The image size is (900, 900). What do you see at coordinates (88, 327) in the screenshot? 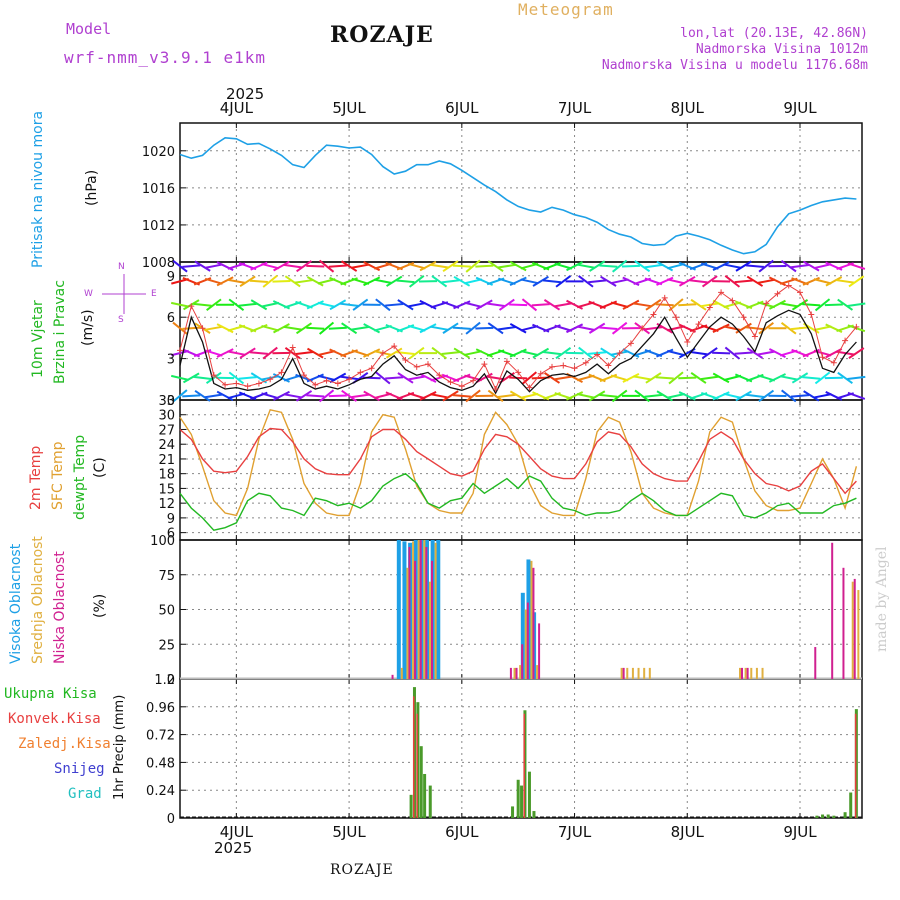
I see `wind-unit: (m/s)` at bounding box center [88, 327].